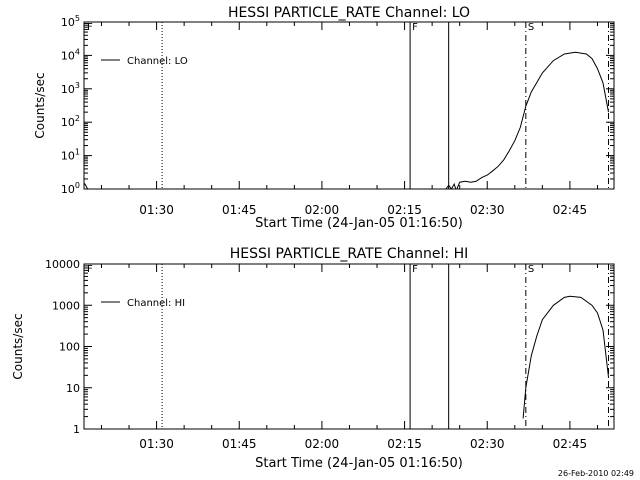  Describe the element at coordinates (70, 155) in the screenshot. I see `y-tick-label: 10¹` at that location.